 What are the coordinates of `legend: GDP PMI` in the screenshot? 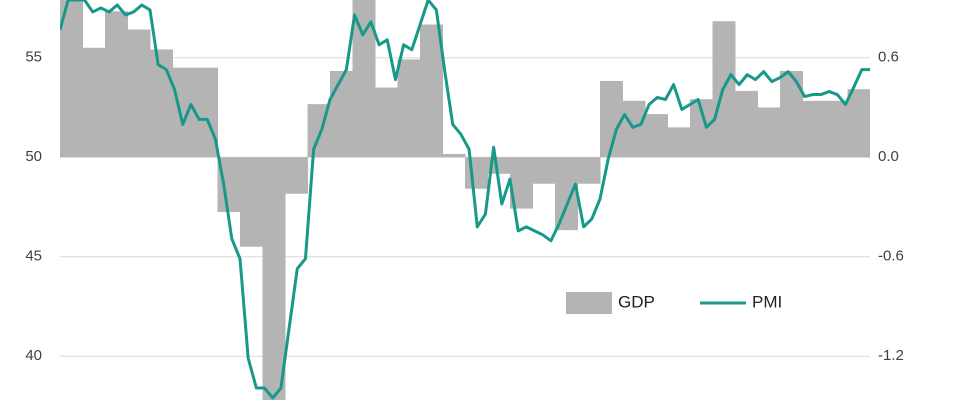 It's located at (674, 303).